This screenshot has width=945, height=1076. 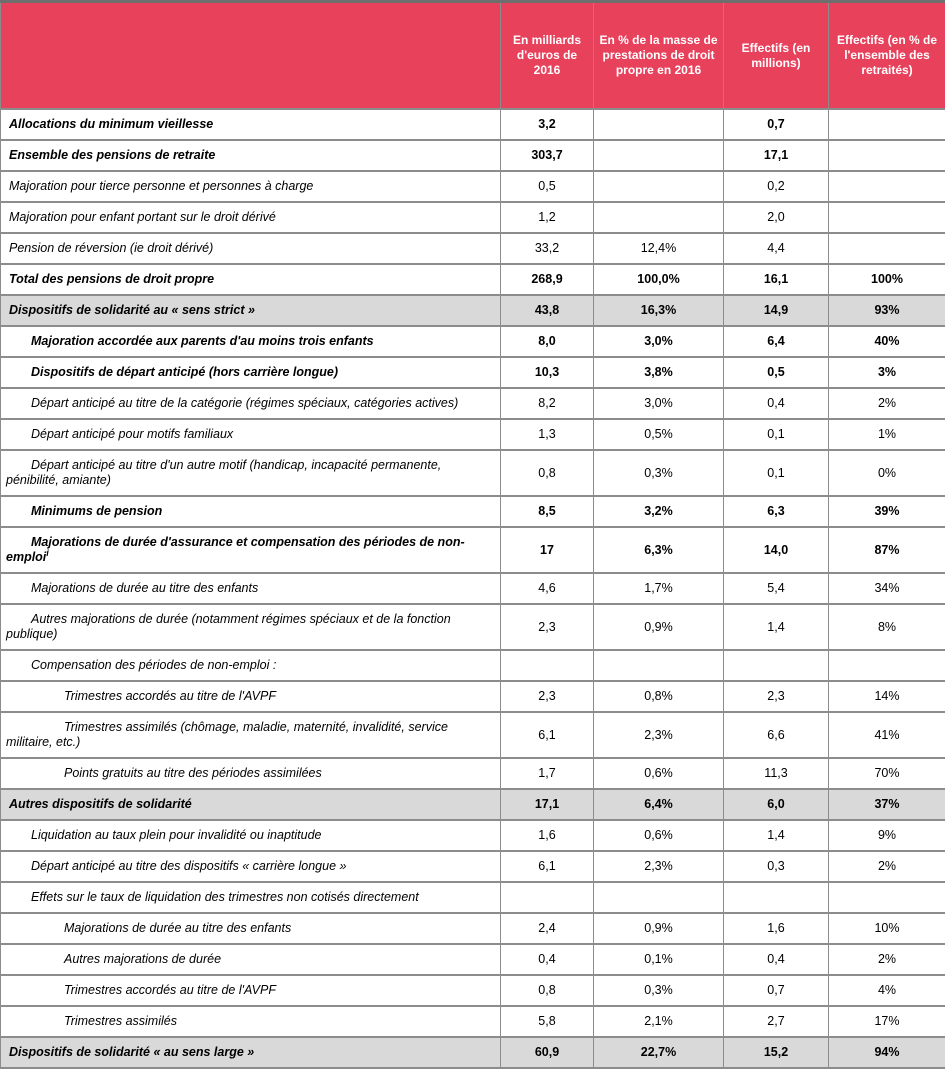 What do you see at coordinates (776, 186) in the screenshot?
I see `cell-value: 0,2` at bounding box center [776, 186].